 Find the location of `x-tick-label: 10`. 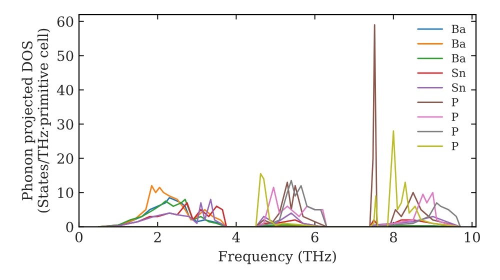

x-tick-label: 10 is located at coordinates (472, 237).